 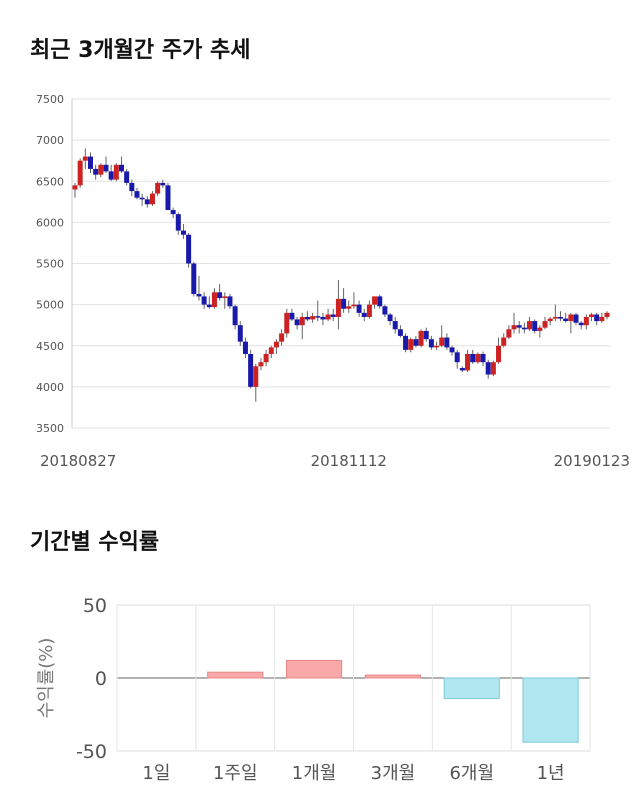 What do you see at coordinates (50, 346) in the screenshot?
I see `y-tick-label: 4500` at bounding box center [50, 346].